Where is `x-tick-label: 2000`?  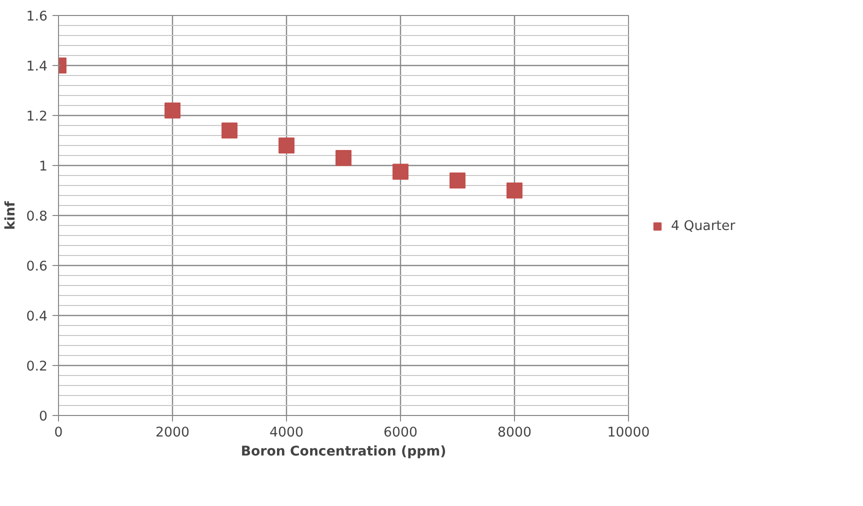
x-tick-label: 2000 is located at coordinates (173, 433).